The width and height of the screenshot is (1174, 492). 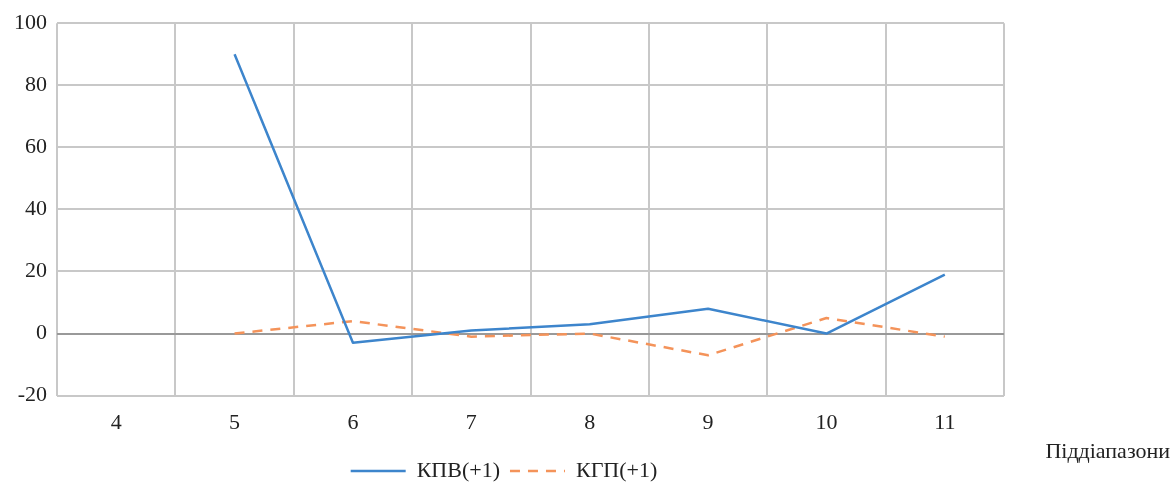 What do you see at coordinates (590, 421) in the screenshot?
I see `x-tick-label: 8` at bounding box center [590, 421].